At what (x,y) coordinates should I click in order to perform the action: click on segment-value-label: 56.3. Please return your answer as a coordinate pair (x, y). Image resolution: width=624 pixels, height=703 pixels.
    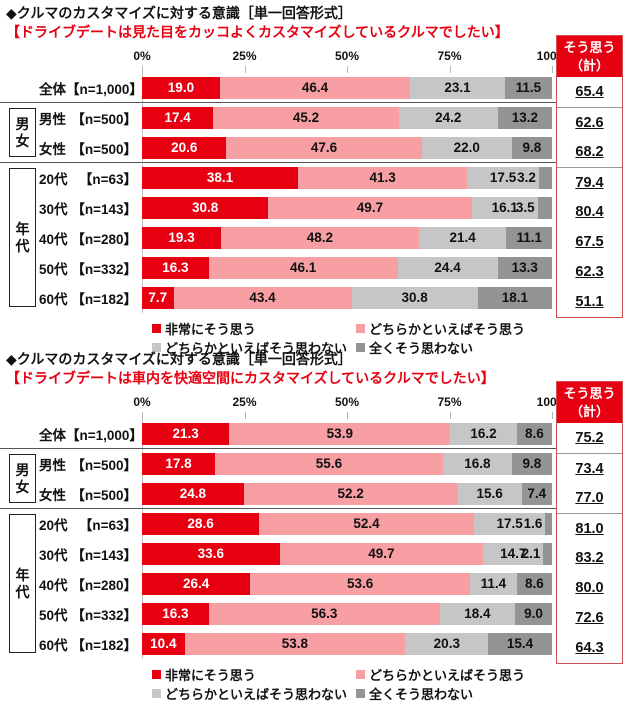
    Looking at the image, I should click on (324, 613).